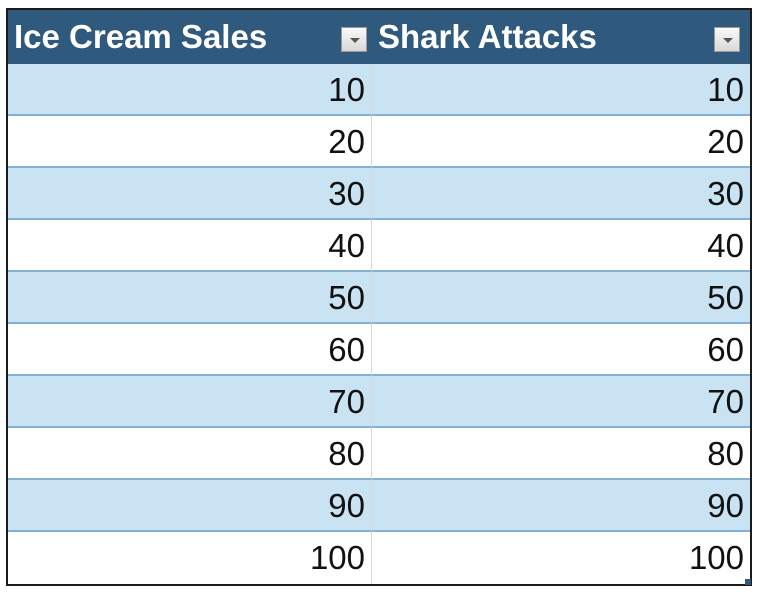 The width and height of the screenshot is (768, 594). Describe the element at coordinates (748, 582) in the screenshot. I see `resize-handle` at that location.